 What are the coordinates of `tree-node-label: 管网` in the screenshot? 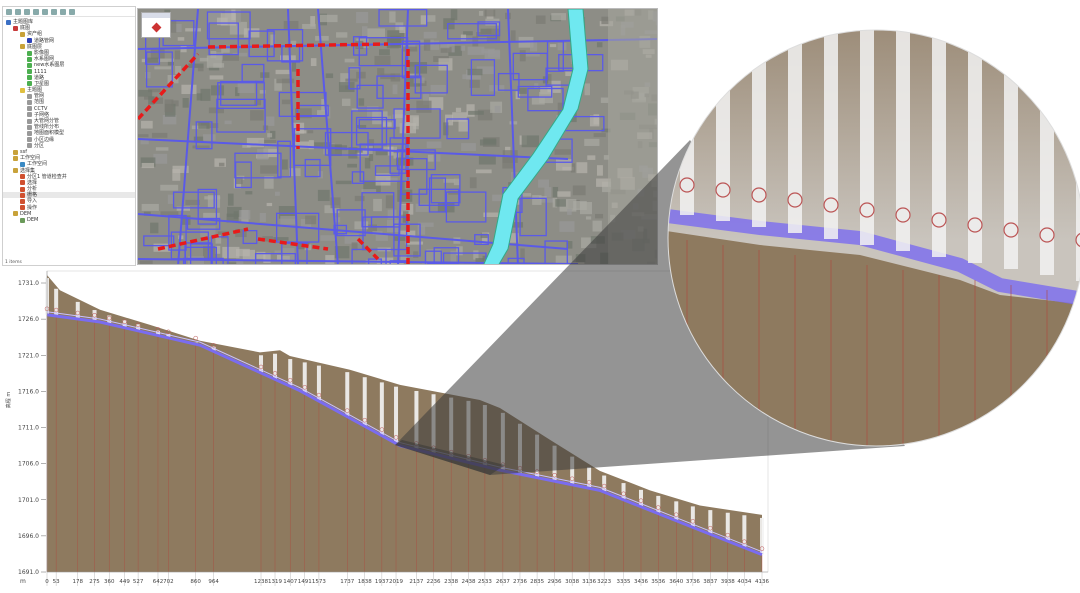 It's located at (39, 96).